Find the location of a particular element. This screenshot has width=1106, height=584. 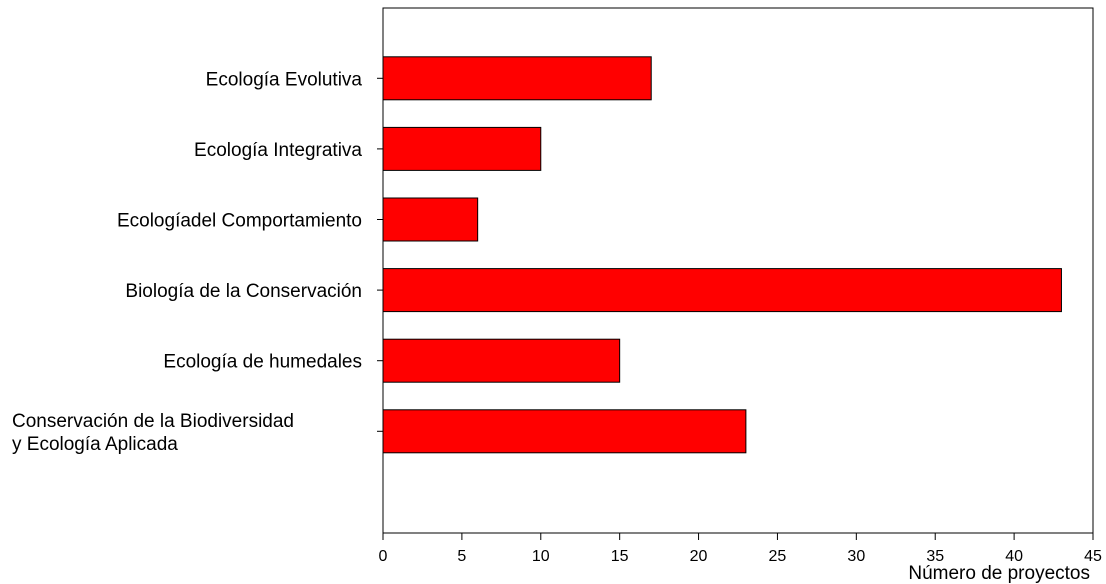

category-label: Ecología Evolutiva is located at coordinates (284, 79).